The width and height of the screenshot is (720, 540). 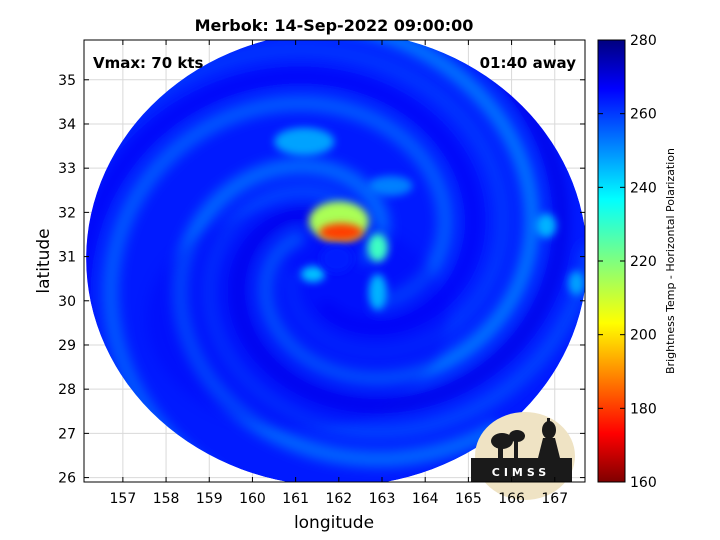 What do you see at coordinates (528, 63) in the screenshot?
I see `time-away-annotation: 01:40 away` at bounding box center [528, 63].